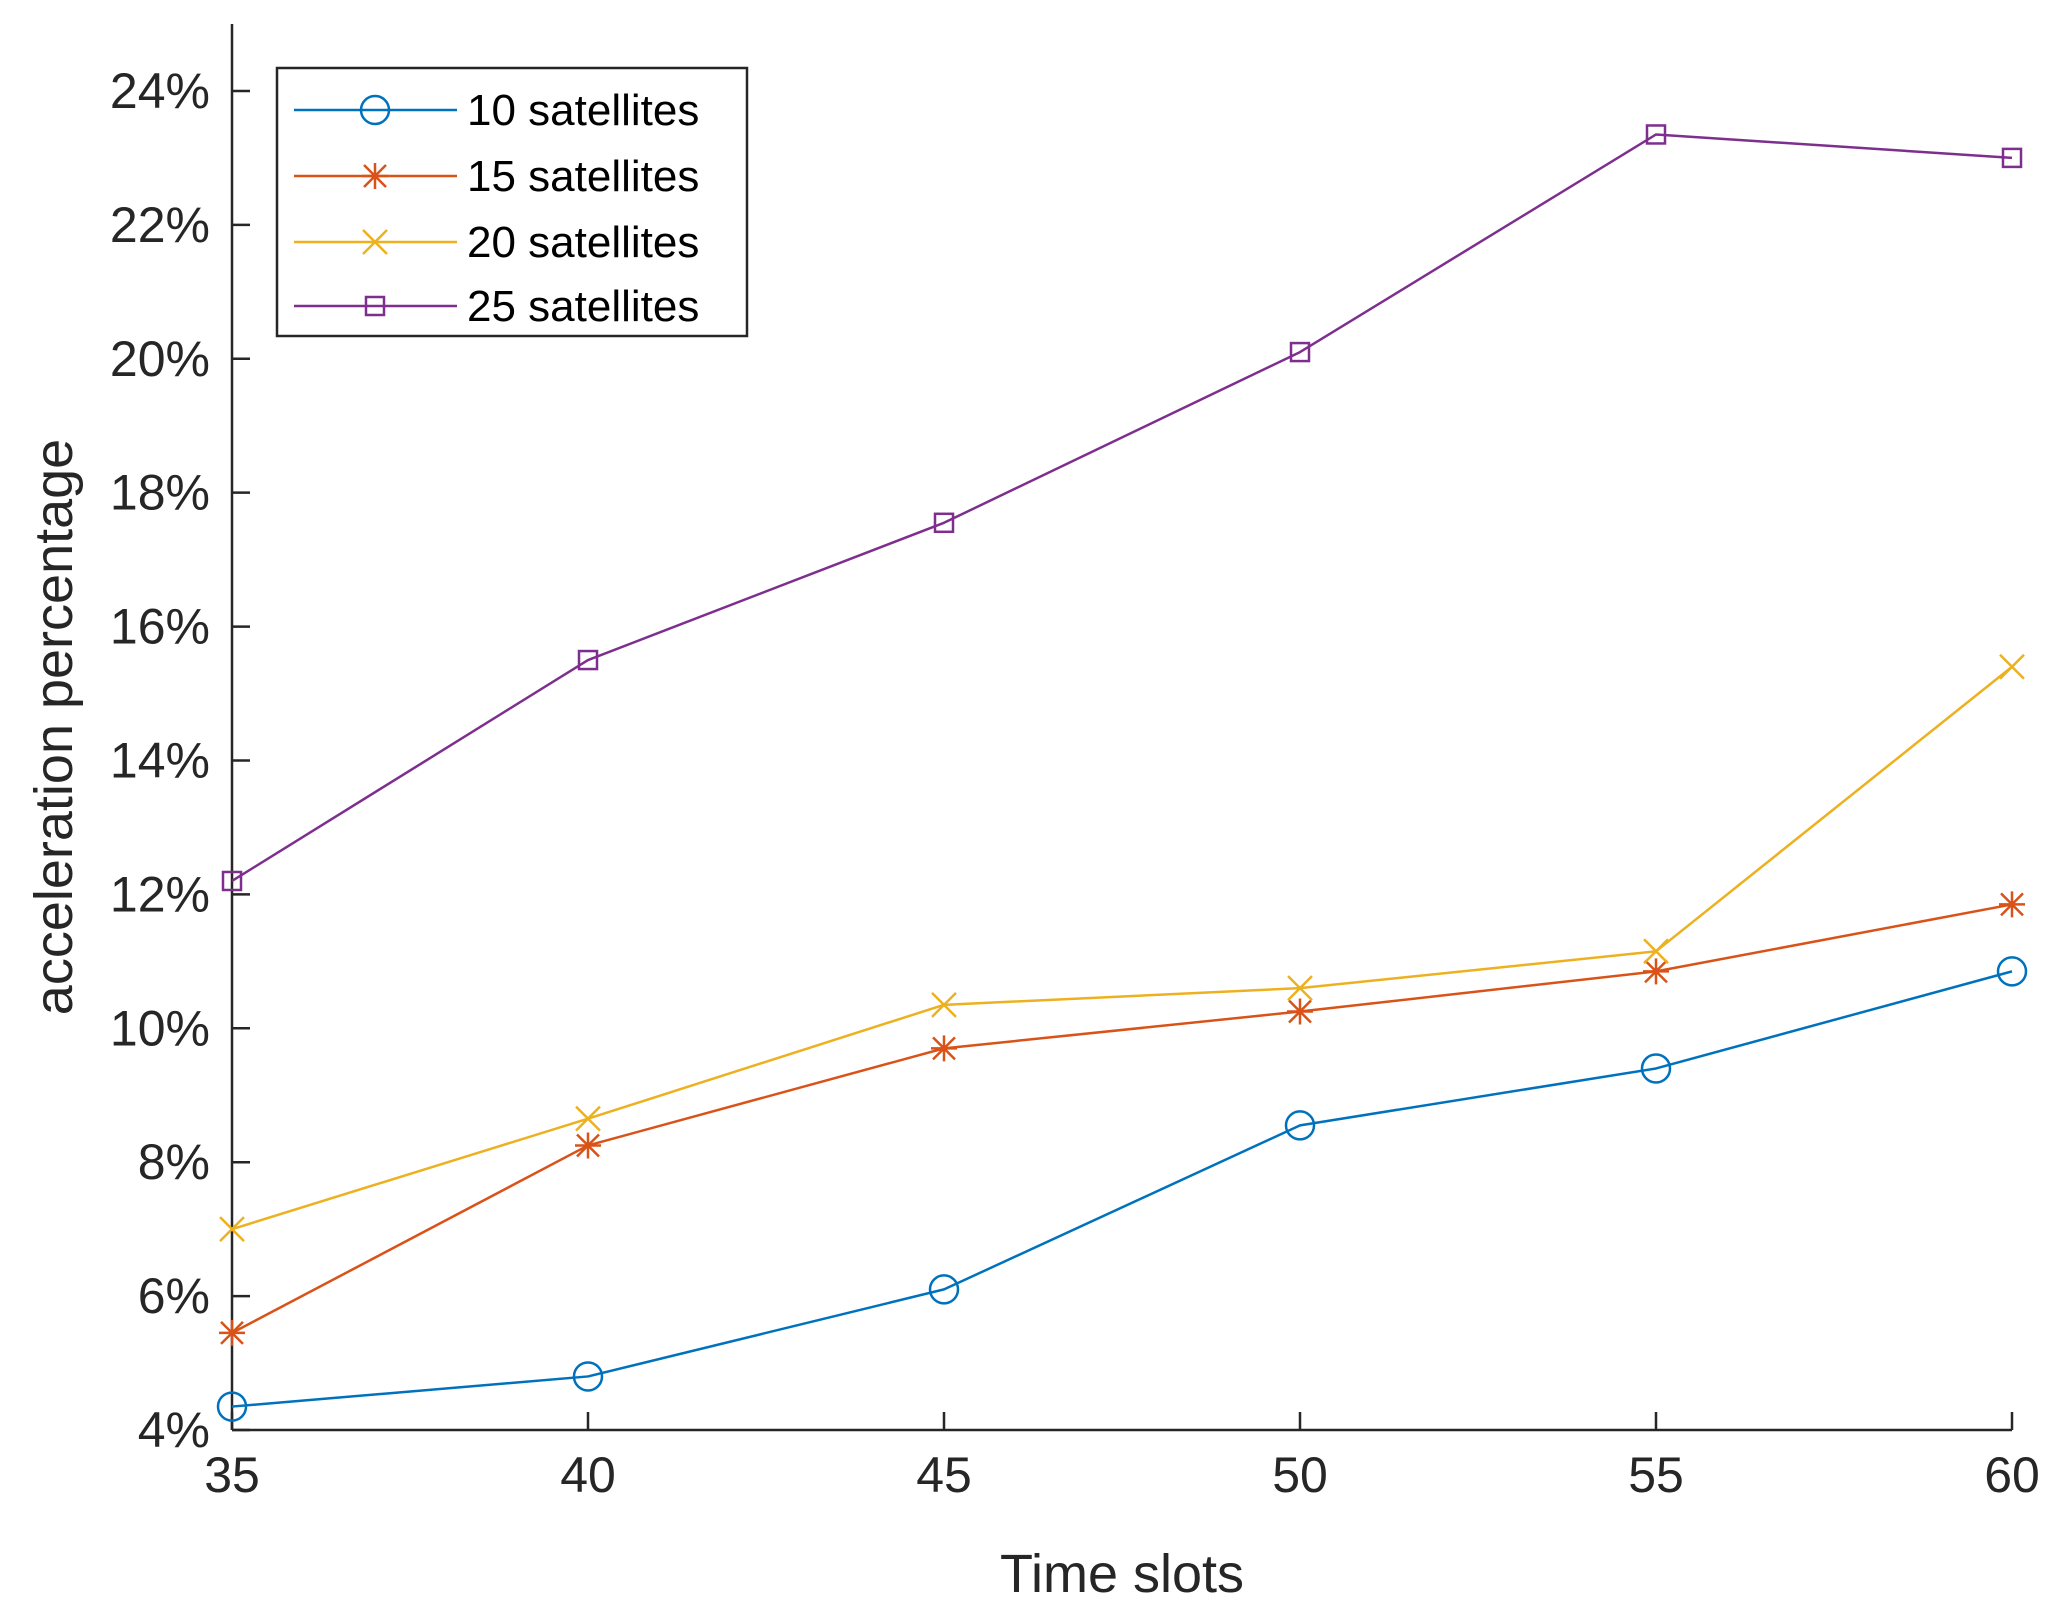 The width and height of the screenshot is (2060, 1613). What do you see at coordinates (944, 1475) in the screenshot?
I see `x-tick-label: 45` at bounding box center [944, 1475].